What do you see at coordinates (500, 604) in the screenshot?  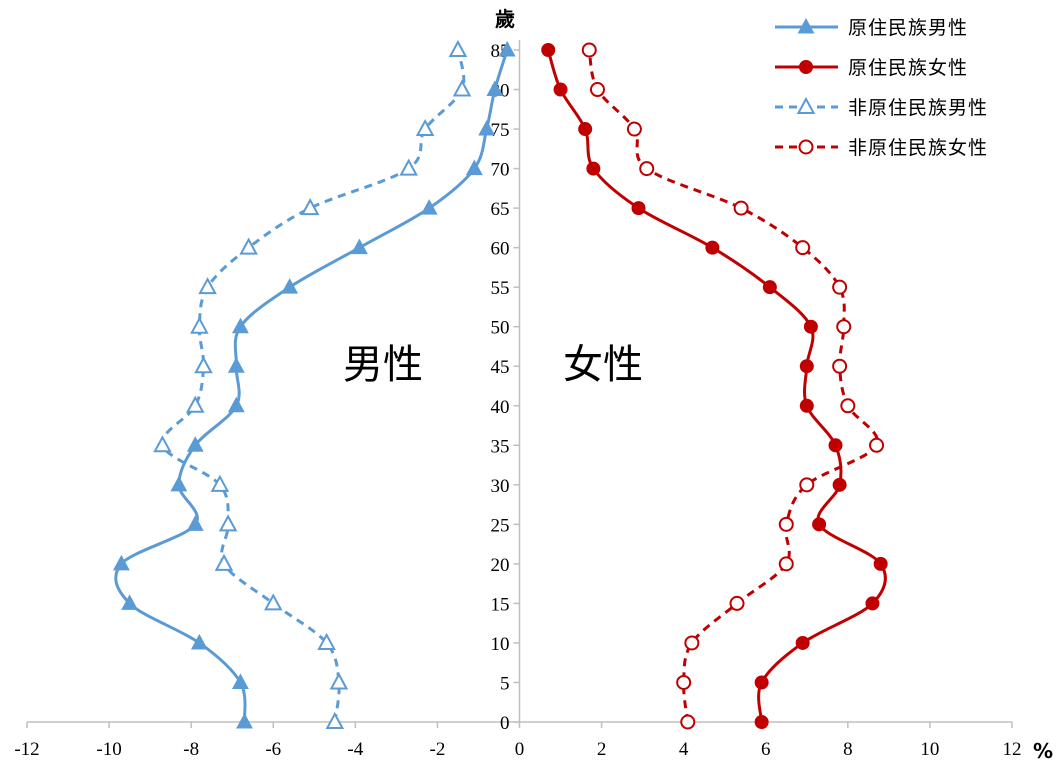 I see `y-tick-label: 15` at bounding box center [500, 604].